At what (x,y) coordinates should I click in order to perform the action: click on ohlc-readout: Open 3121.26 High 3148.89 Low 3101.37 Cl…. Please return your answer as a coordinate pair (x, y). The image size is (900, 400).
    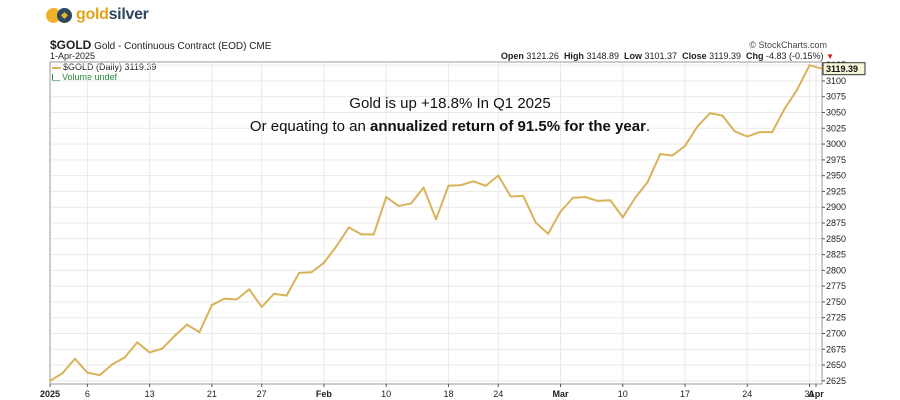
    Looking at the image, I should click on (667, 56).